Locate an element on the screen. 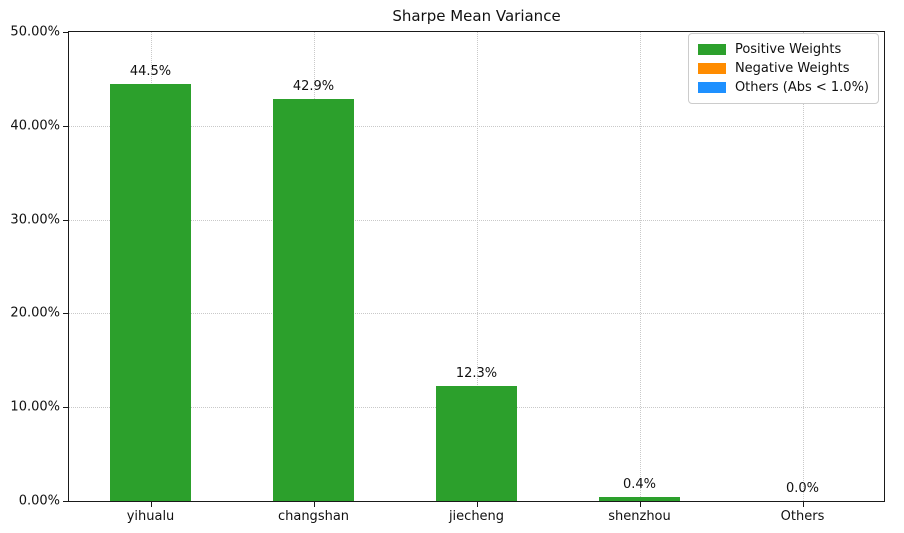 This screenshot has height=533, width=904. x-tick-label: shenzhou is located at coordinates (639, 516).